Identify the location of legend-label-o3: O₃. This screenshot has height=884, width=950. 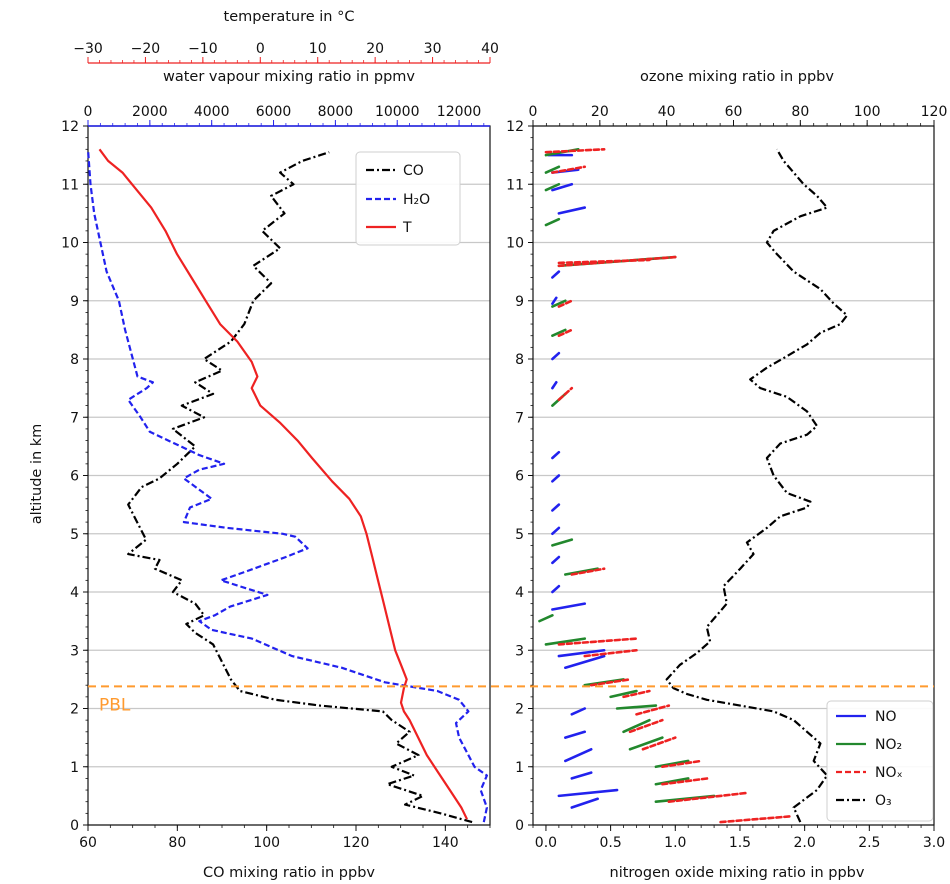
(883, 801).